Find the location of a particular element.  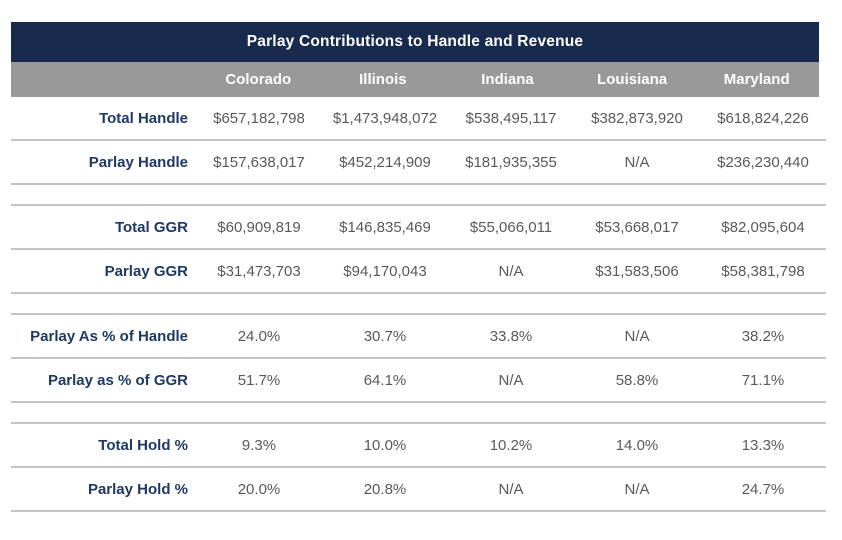

cell-value: $58,381,798 is located at coordinates (763, 271).